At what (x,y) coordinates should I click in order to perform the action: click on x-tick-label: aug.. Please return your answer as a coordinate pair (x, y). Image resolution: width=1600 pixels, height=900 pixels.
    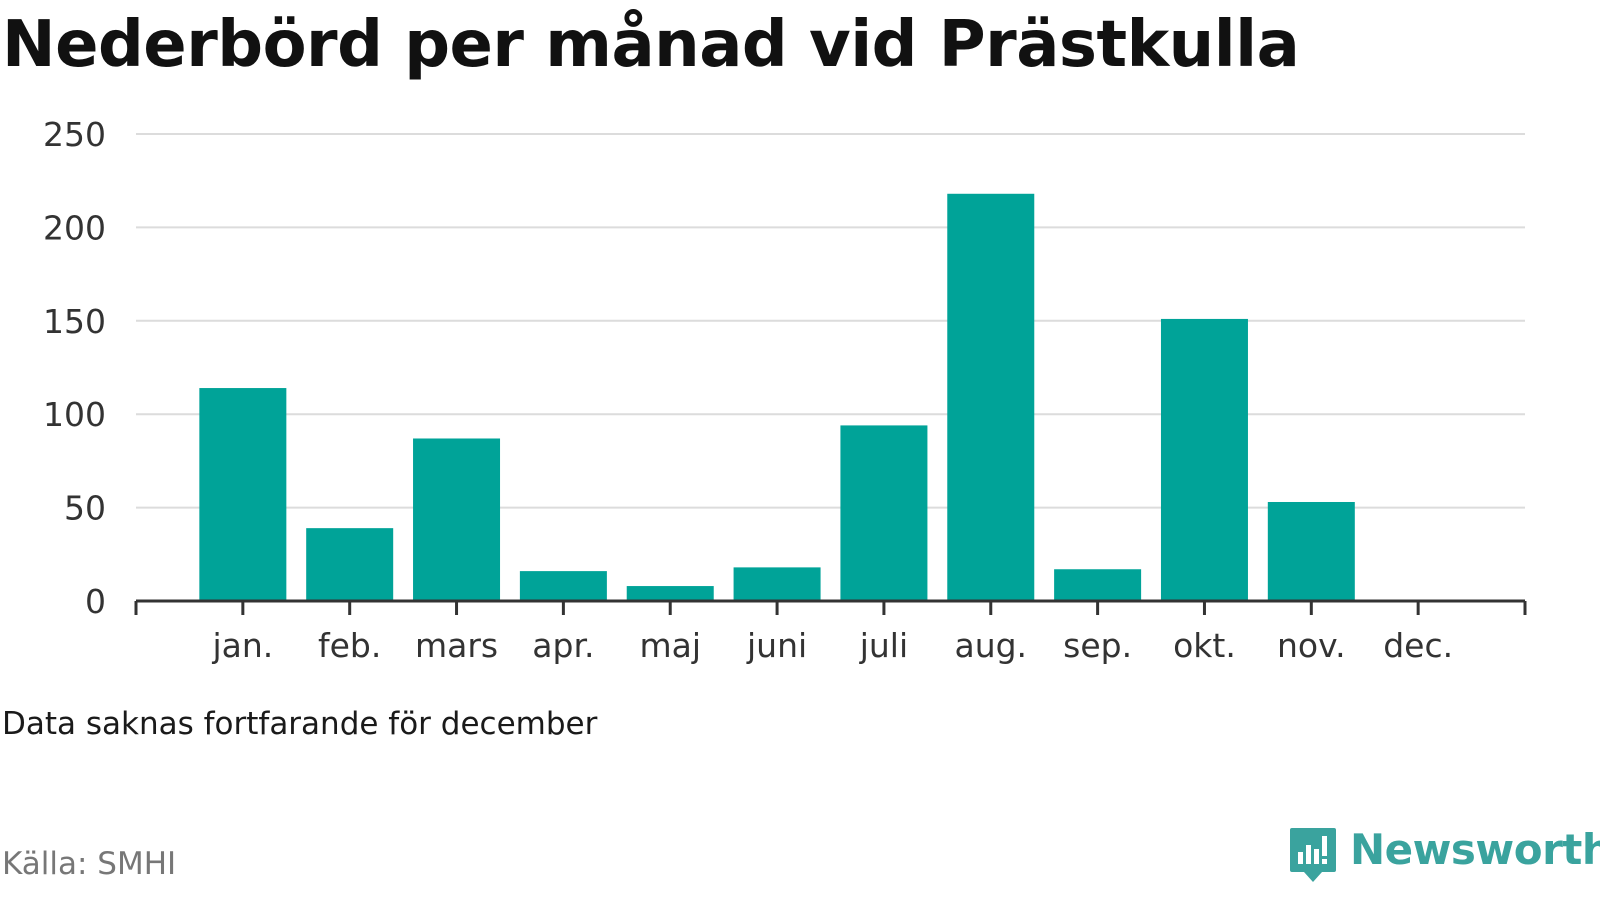
    Looking at the image, I should click on (990, 645).